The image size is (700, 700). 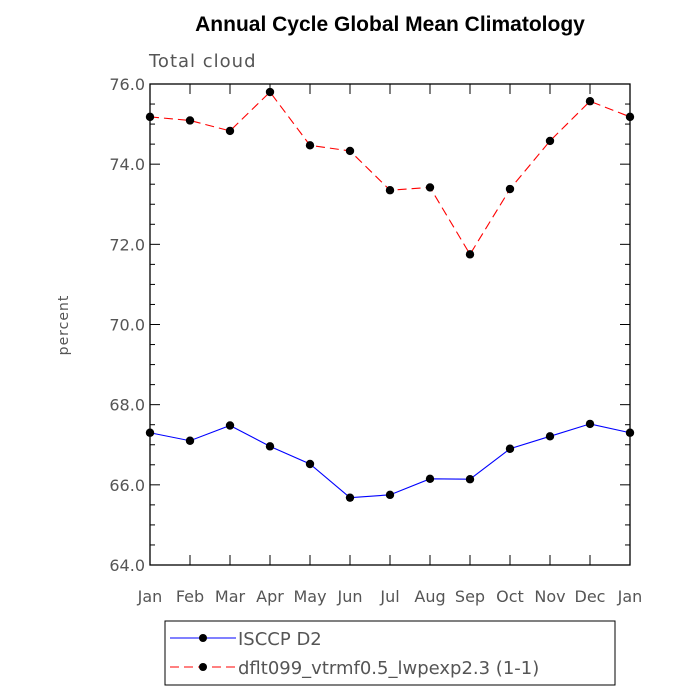 What do you see at coordinates (64, 325) in the screenshot?
I see `y-axis-label: percent` at bounding box center [64, 325].